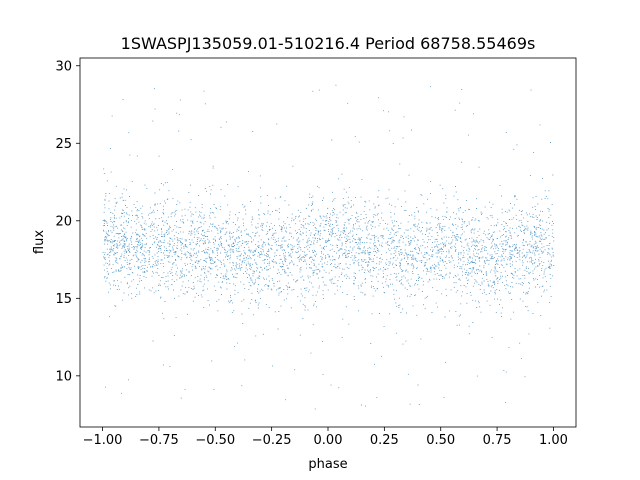 The height and width of the screenshot is (480, 640). What do you see at coordinates (63, 376) in the screenshot?
I see `y-tick-label: 10` at bounding box center [63, 376].